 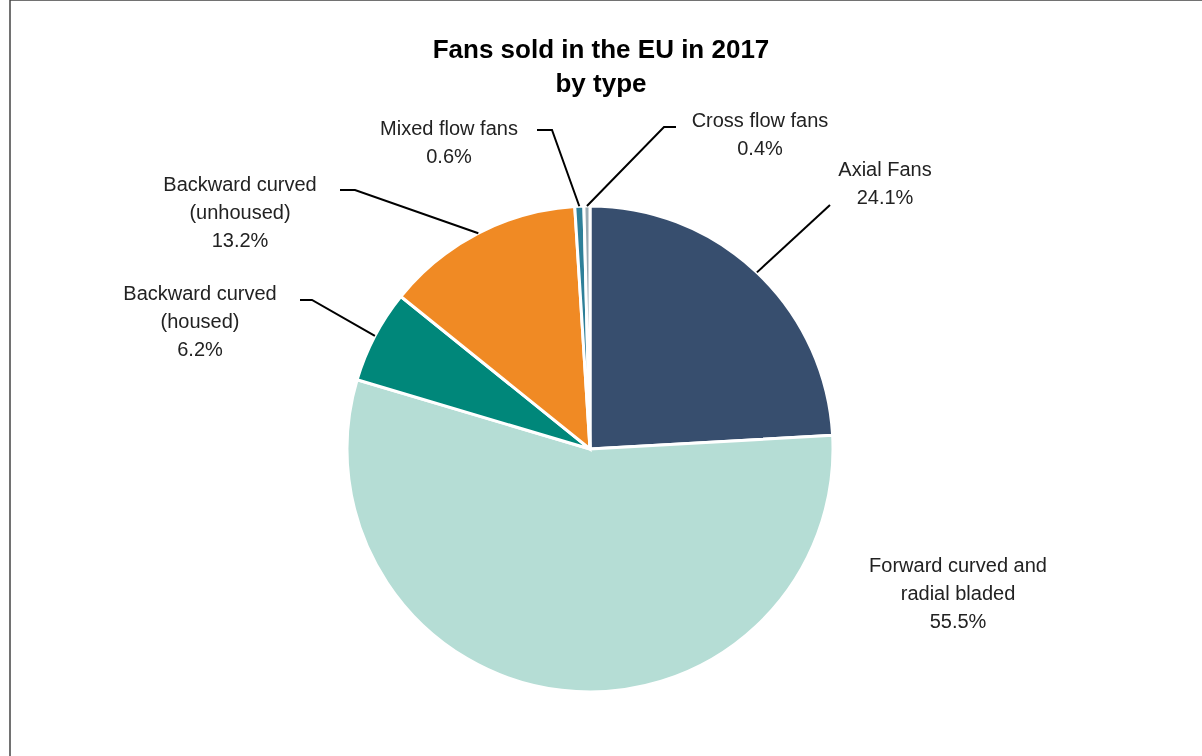 I want to click on slice-label: Backward curved (unhoused), so click(x=240, y=198).